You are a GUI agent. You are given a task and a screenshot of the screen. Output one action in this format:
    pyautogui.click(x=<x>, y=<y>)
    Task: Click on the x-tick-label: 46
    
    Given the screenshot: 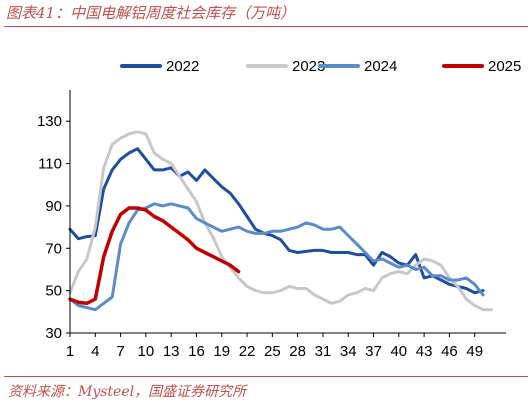 What is the action you would take?
    pyautogui.click(x=449, y=351)
    